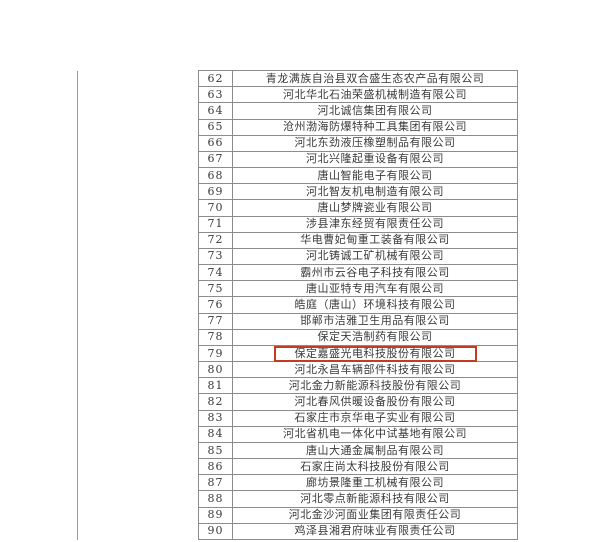 The image size is (600, 542). I want to click on table-row: 77 邯郸市洁雅卫生用品有限公司, so click(358, 321).